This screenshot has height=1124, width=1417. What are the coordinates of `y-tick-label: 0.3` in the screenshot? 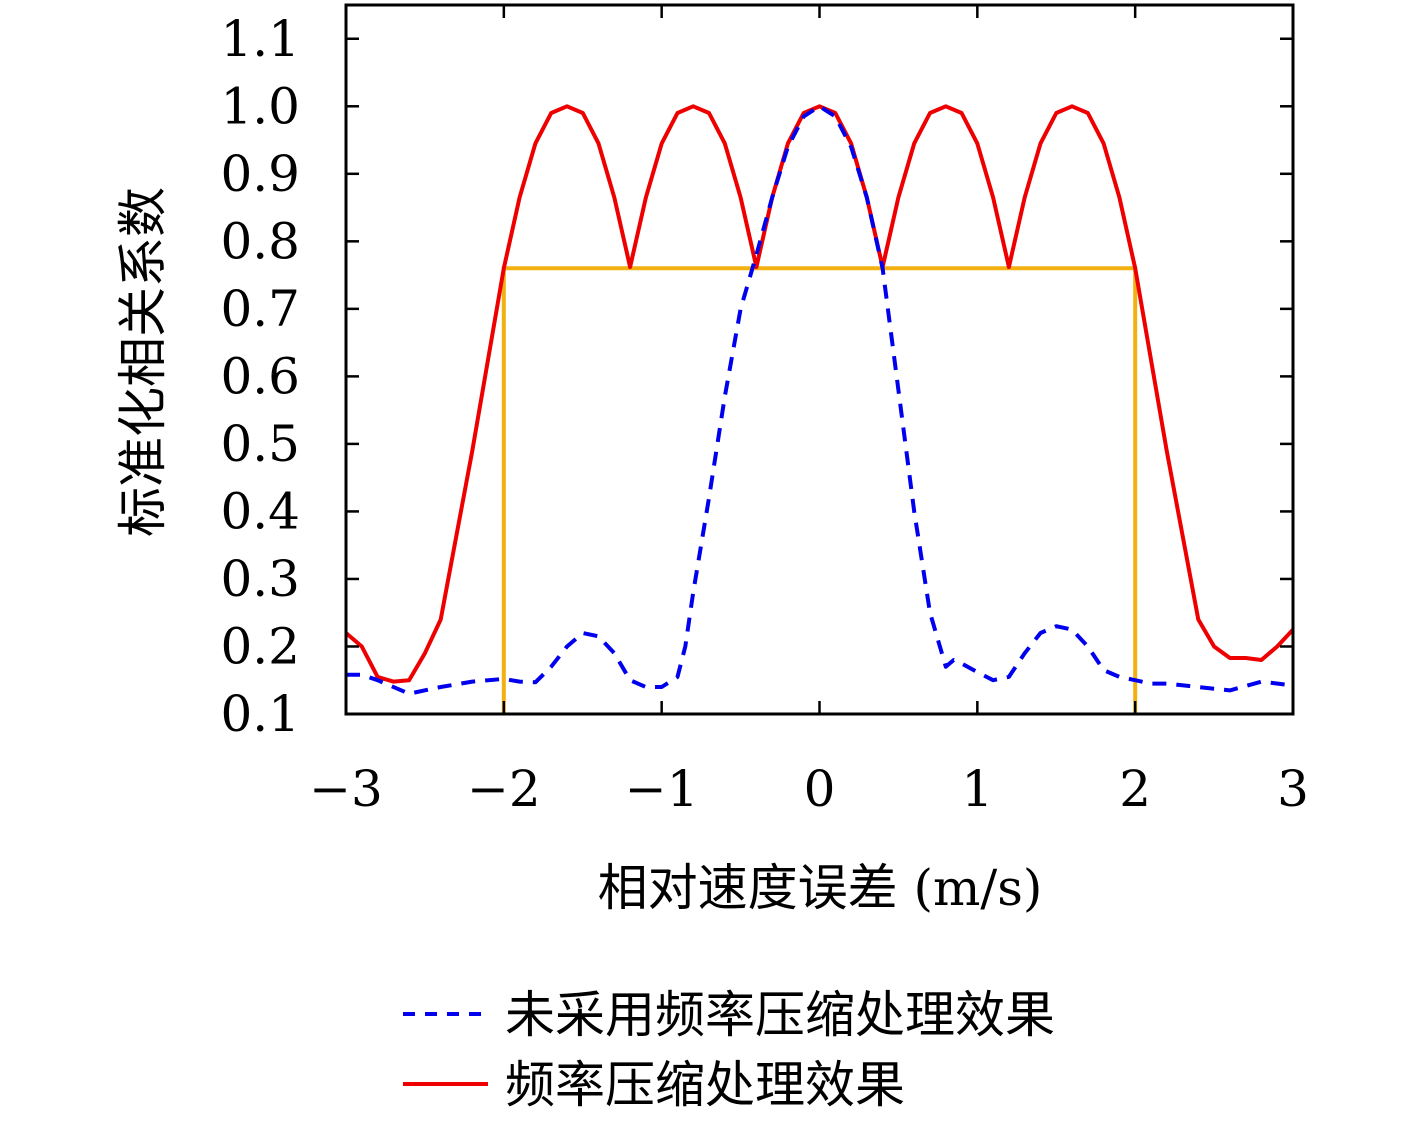 It's located at (260, 579).